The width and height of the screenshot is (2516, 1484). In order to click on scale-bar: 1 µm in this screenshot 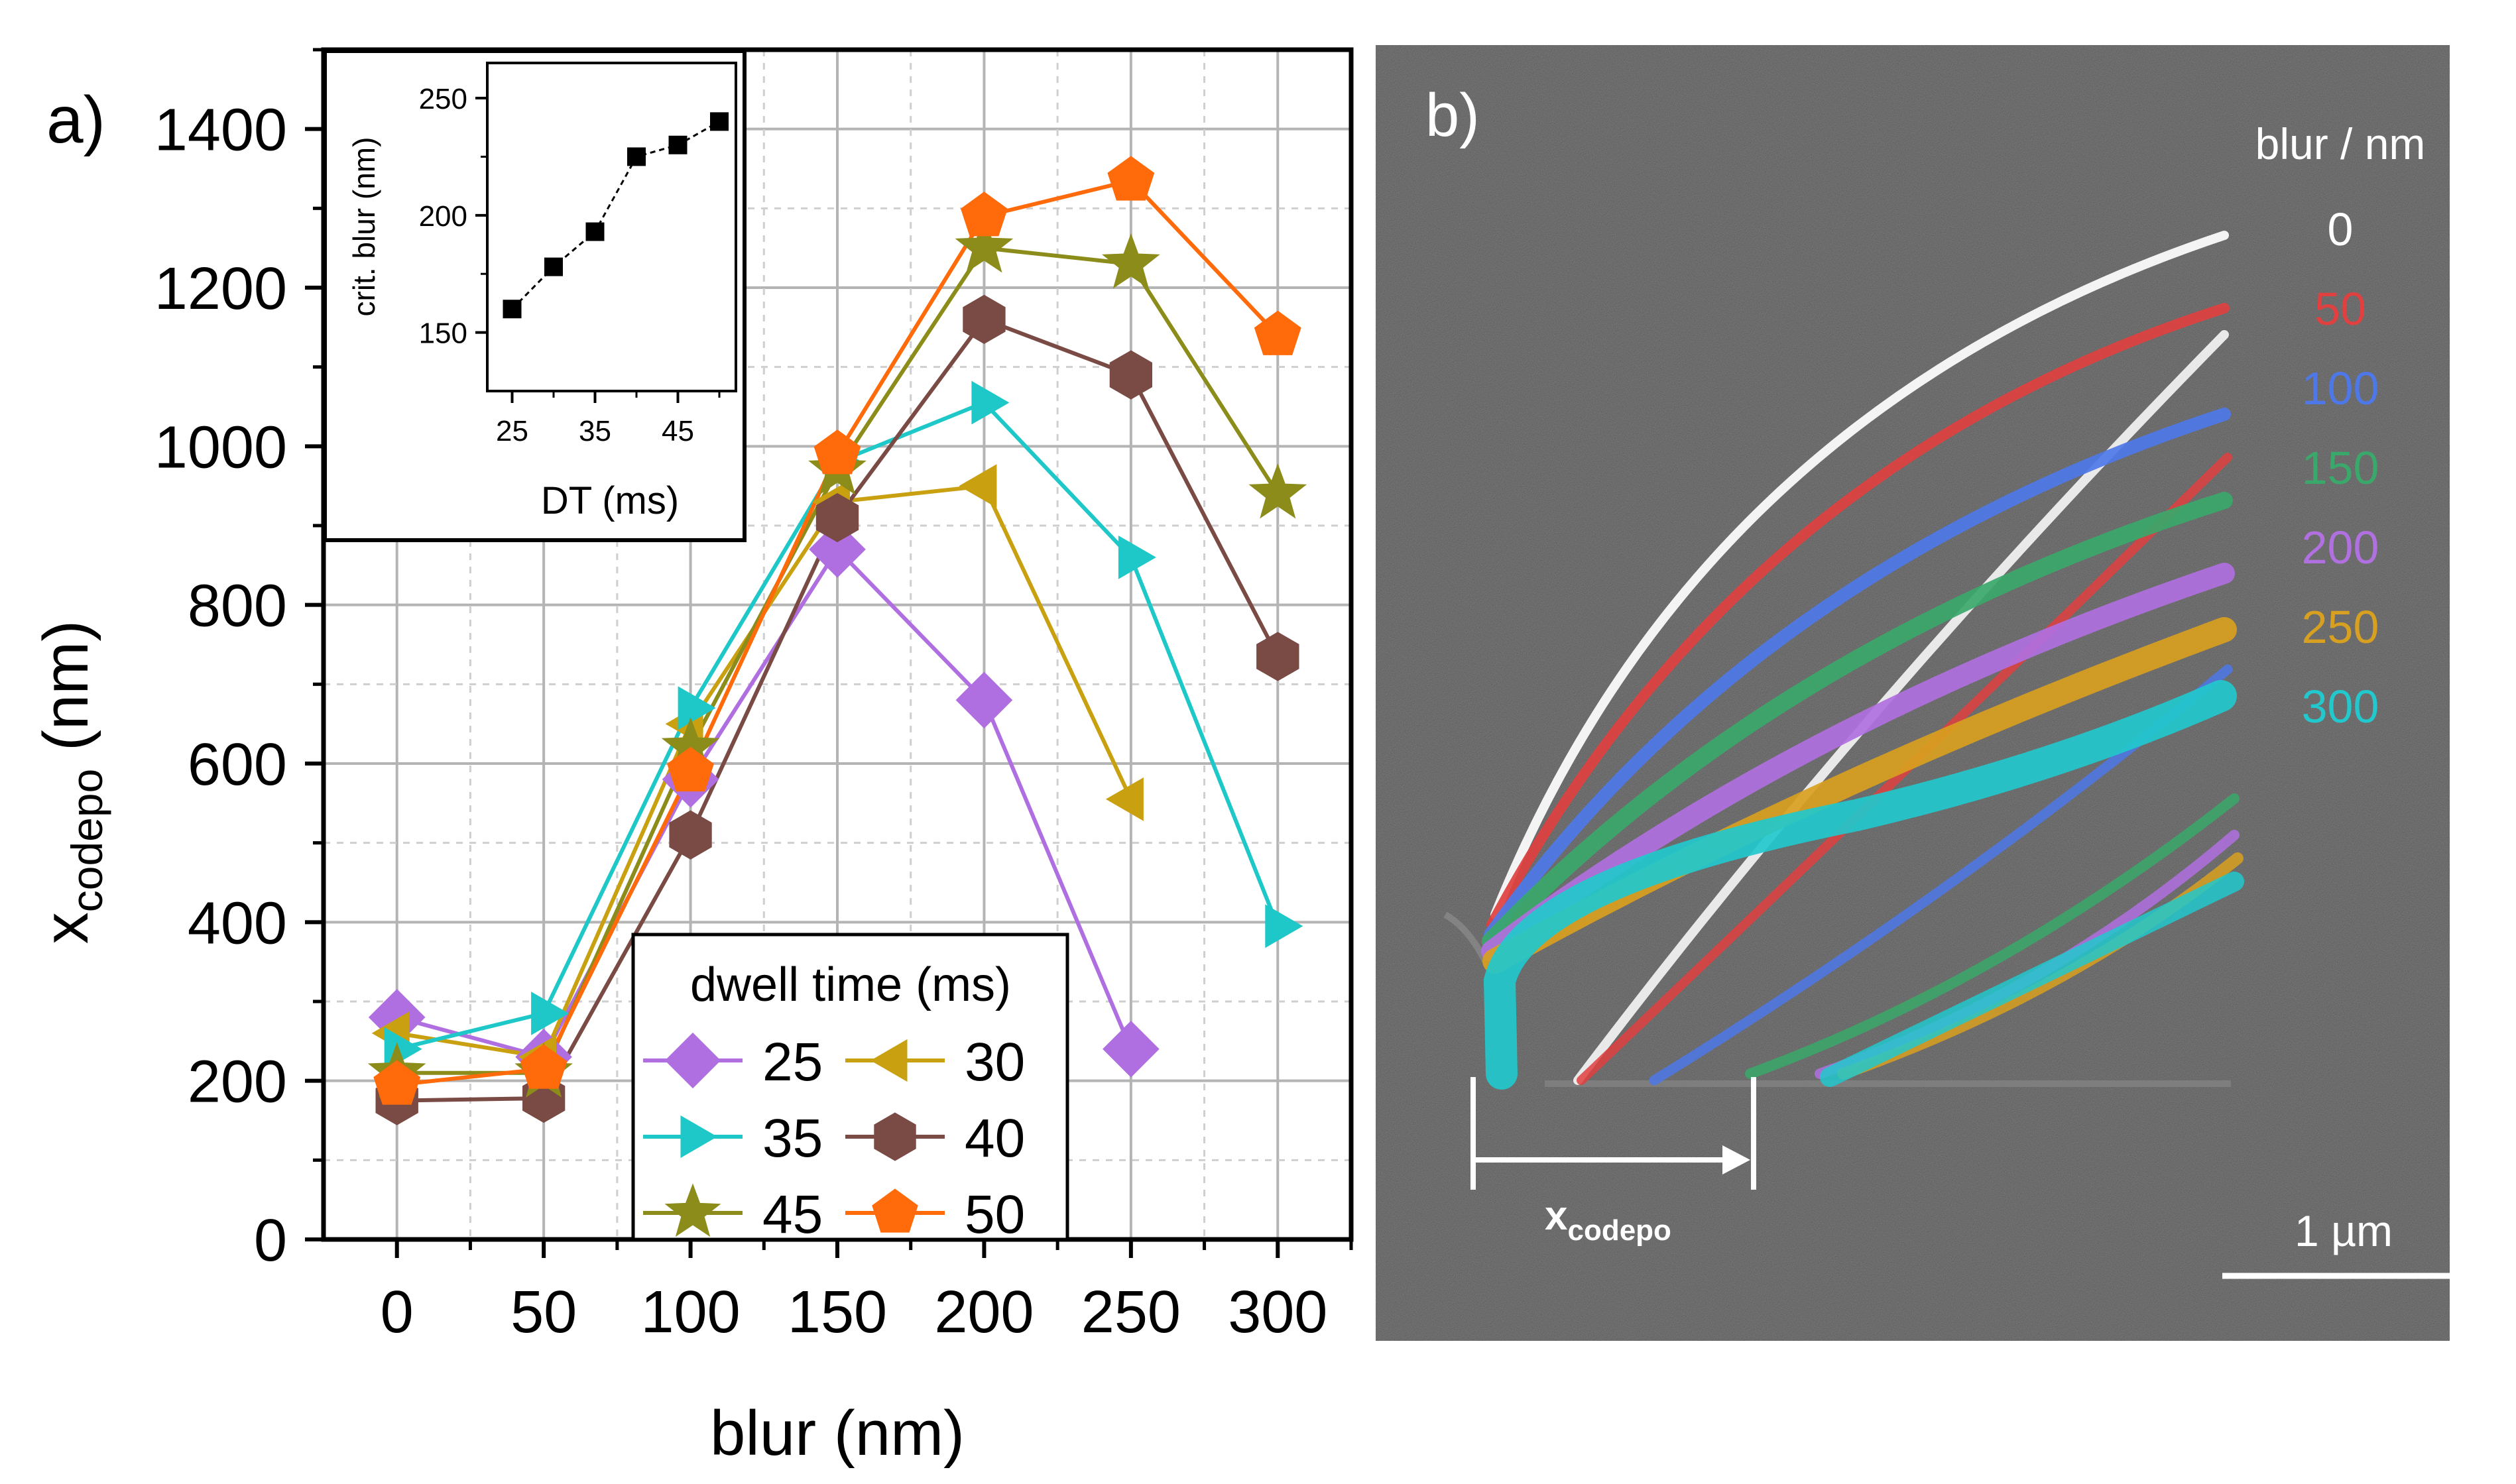, I will do `click(2344, 1242)`.